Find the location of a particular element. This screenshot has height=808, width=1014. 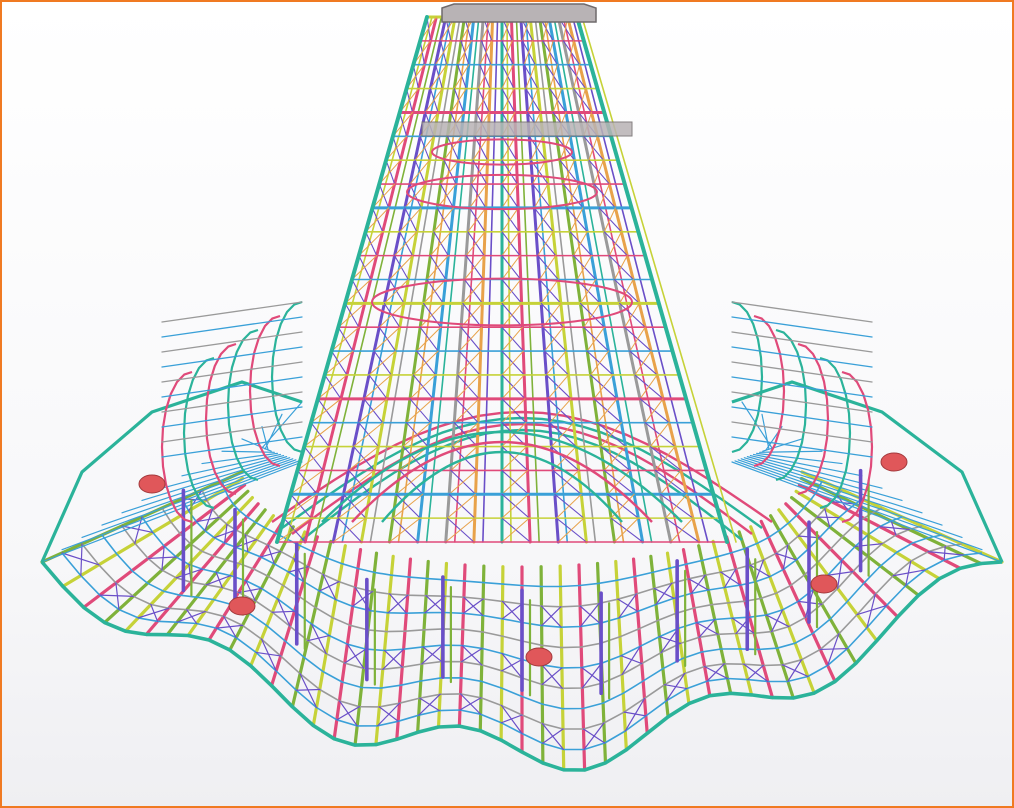

platform-ring is located at coordinates (502, 152).